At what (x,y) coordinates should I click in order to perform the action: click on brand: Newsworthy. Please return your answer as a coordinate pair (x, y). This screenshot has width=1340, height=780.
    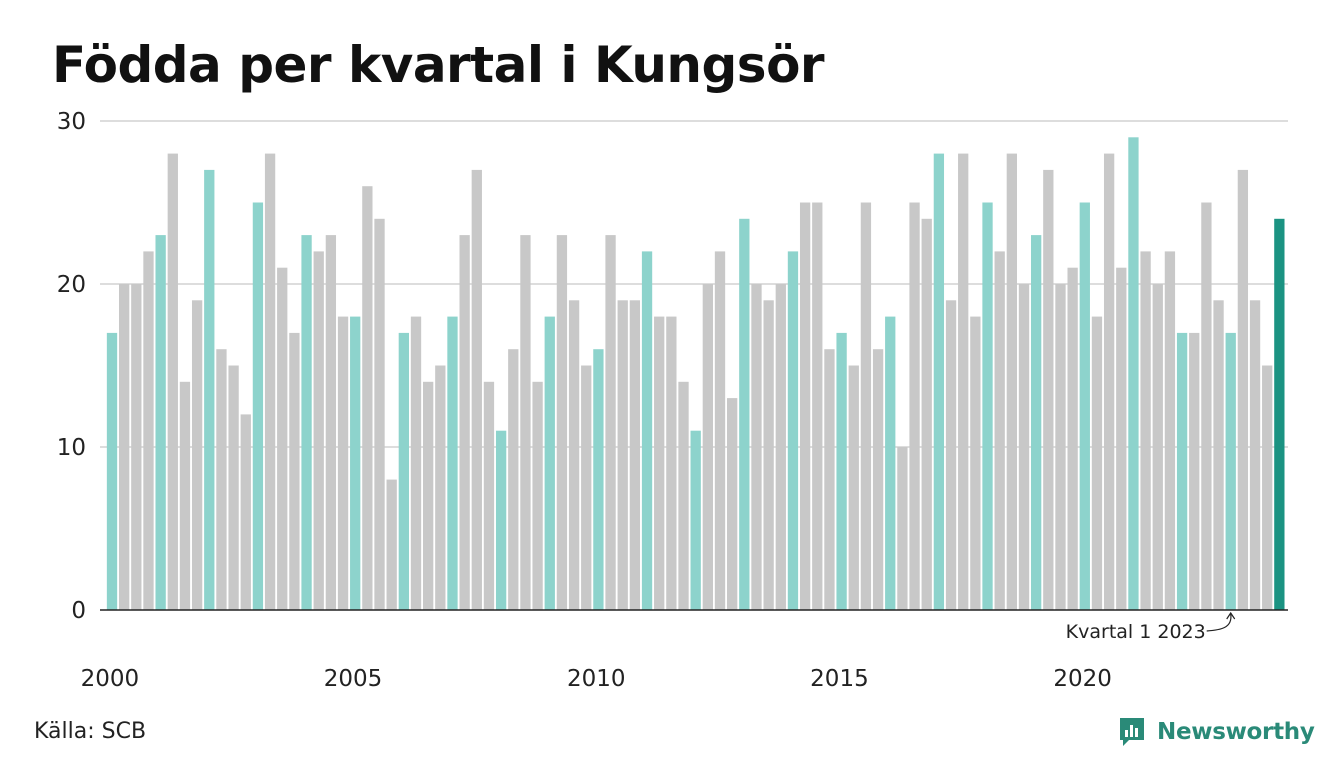
    Looking at the image, I should click on (1216, 732).